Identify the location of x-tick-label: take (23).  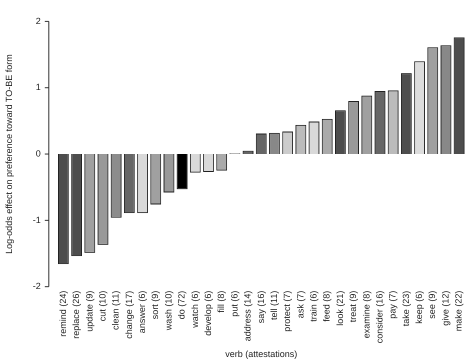
(405, 308).